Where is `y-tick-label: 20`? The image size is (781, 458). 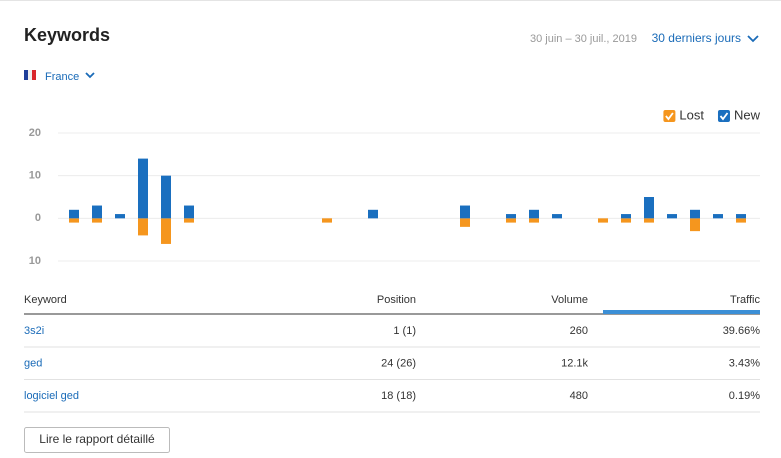
y-tick-label: 20 is located at coordinates (35, 133).